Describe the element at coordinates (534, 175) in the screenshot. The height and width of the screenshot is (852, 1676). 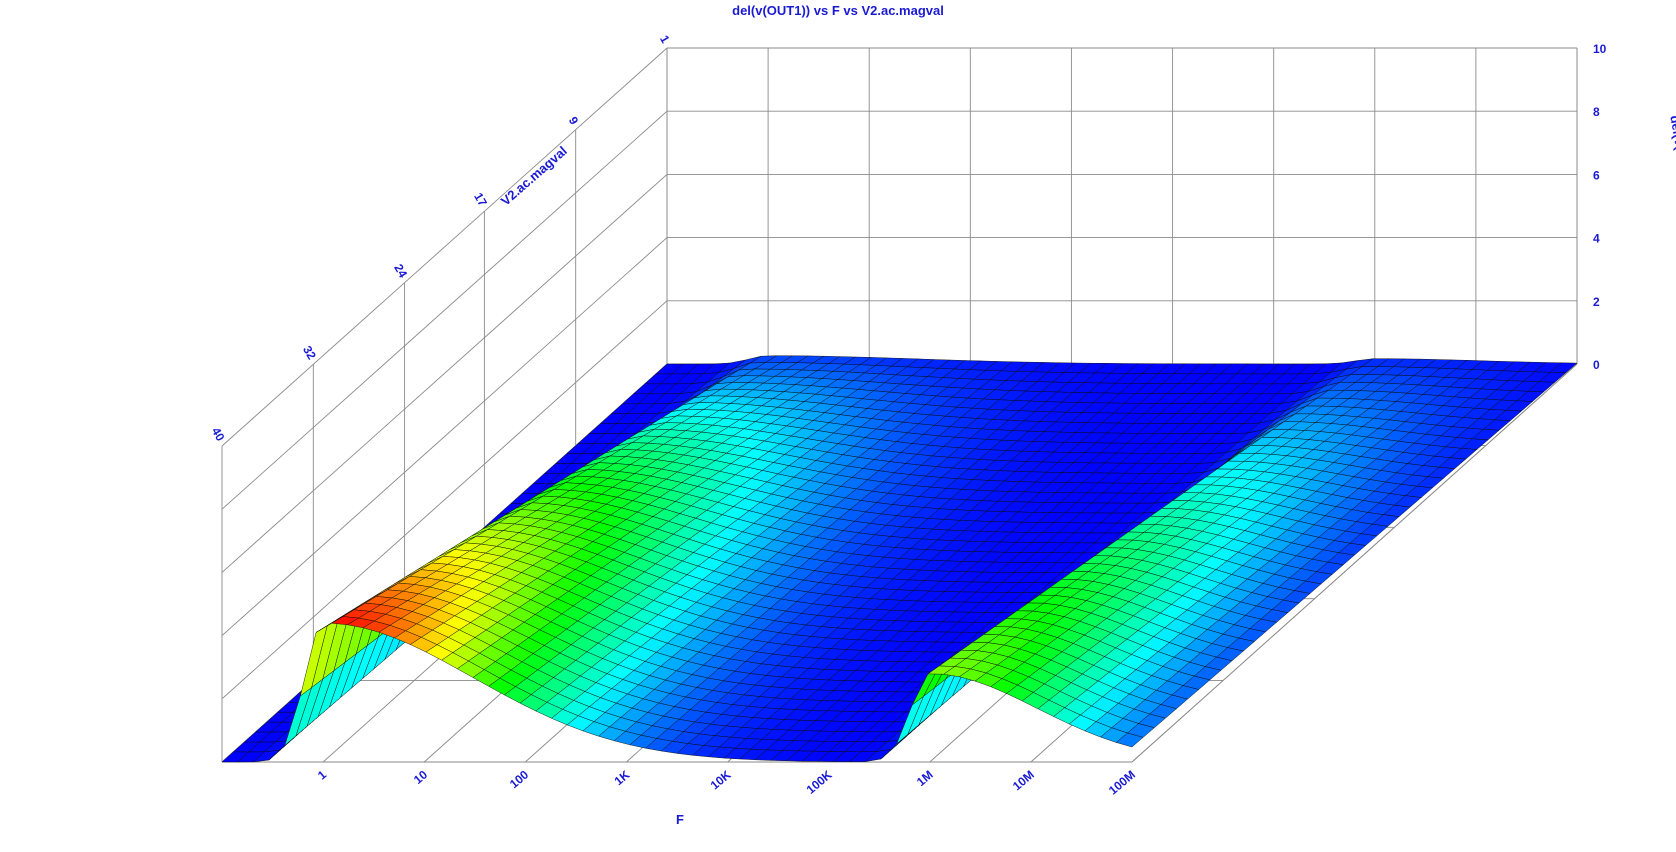
I see `y-axis-label: V2.ac.magval` at that location.